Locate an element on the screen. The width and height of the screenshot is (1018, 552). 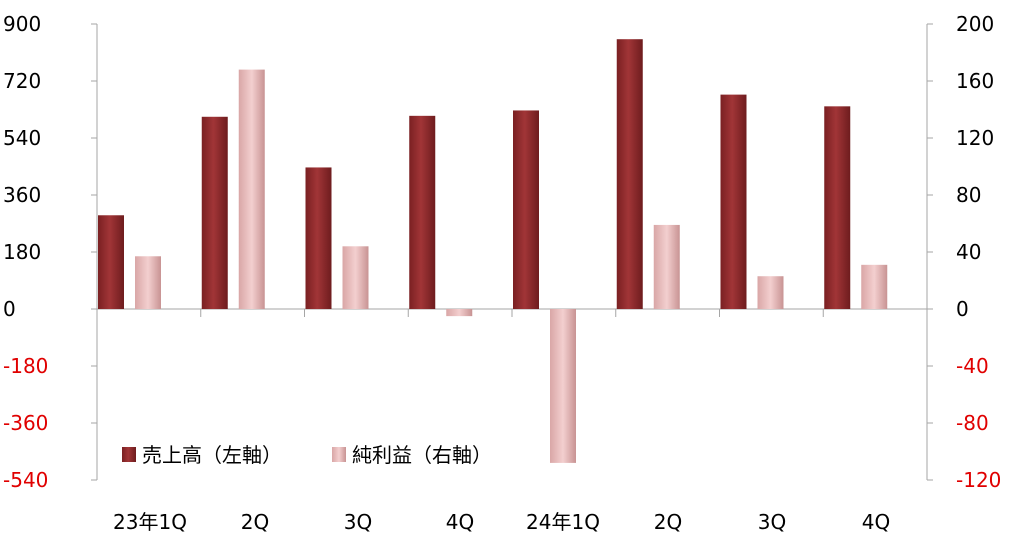
y-left-tick-label: -180 is located at coordinates (25, 366).